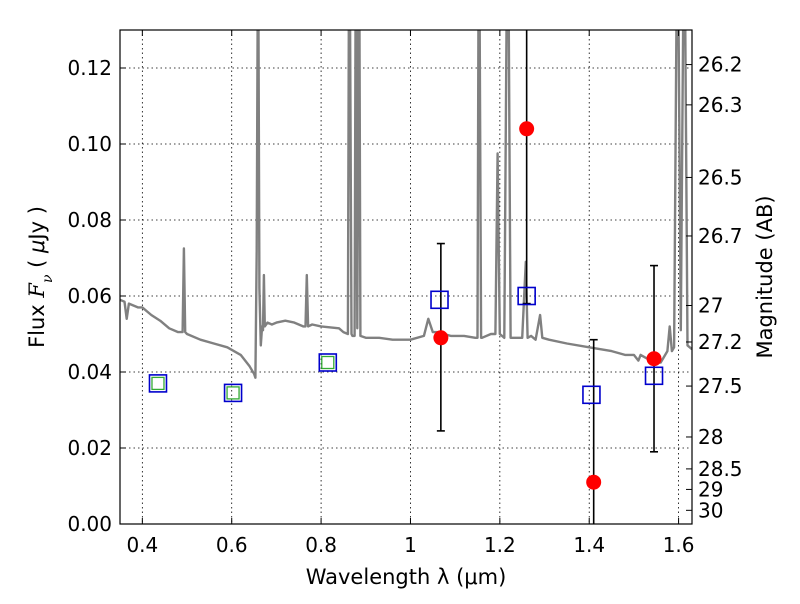 The image size is (800, 604). I want to click on x-tick-label: 1, so click(410, 545).